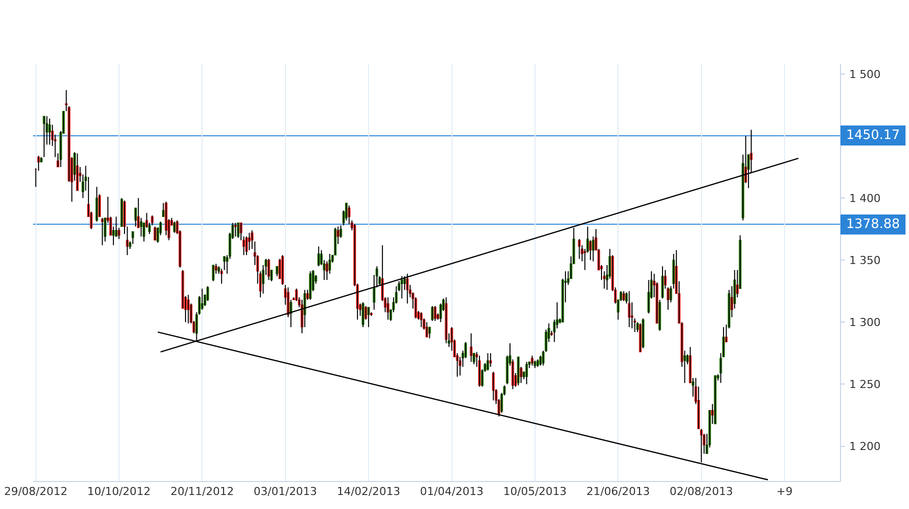  Describe the element at coordinates (368, 491) in the screenshot. I see `x-tick-label: 14/02/2013` at that location.